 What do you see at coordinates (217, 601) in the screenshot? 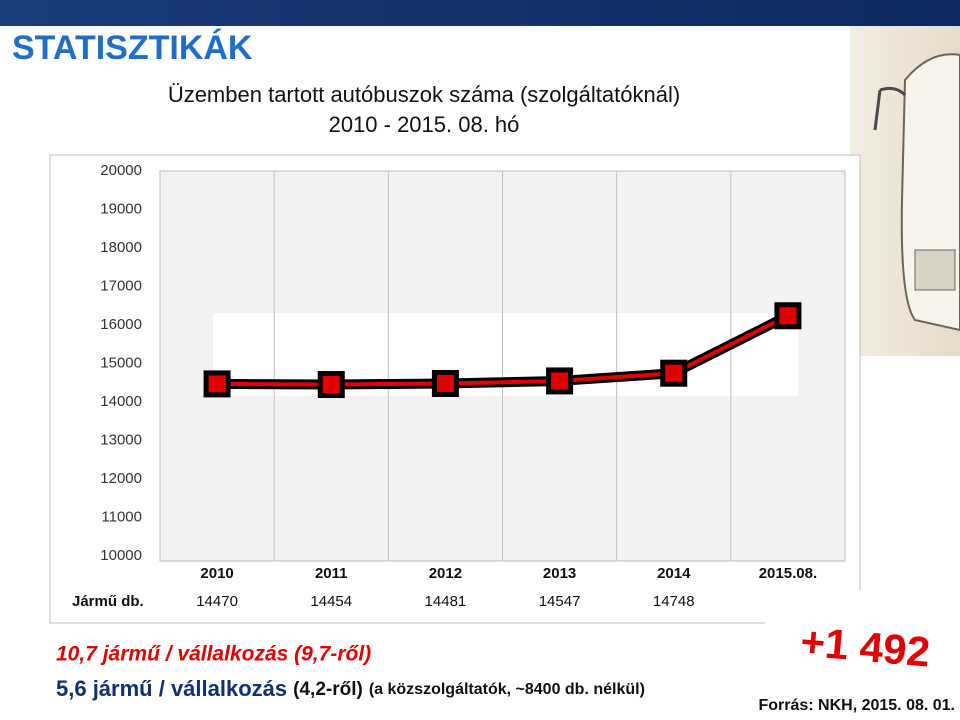
I see `table-value: 14470` at bounding box center [217, 601].